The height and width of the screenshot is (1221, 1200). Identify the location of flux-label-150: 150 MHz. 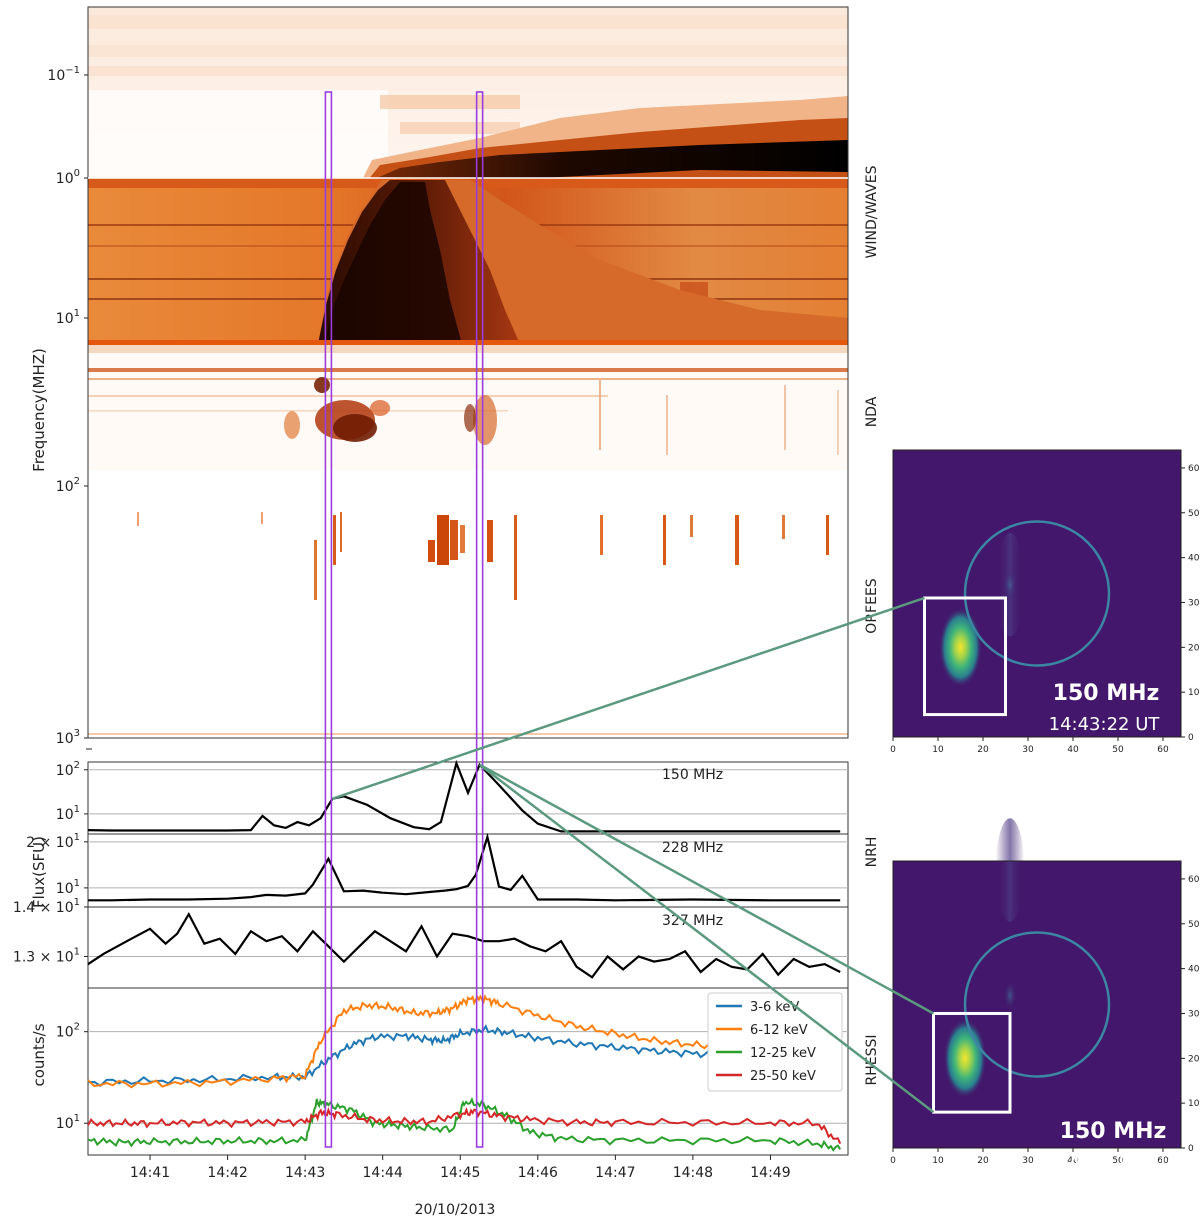
(692, 775).